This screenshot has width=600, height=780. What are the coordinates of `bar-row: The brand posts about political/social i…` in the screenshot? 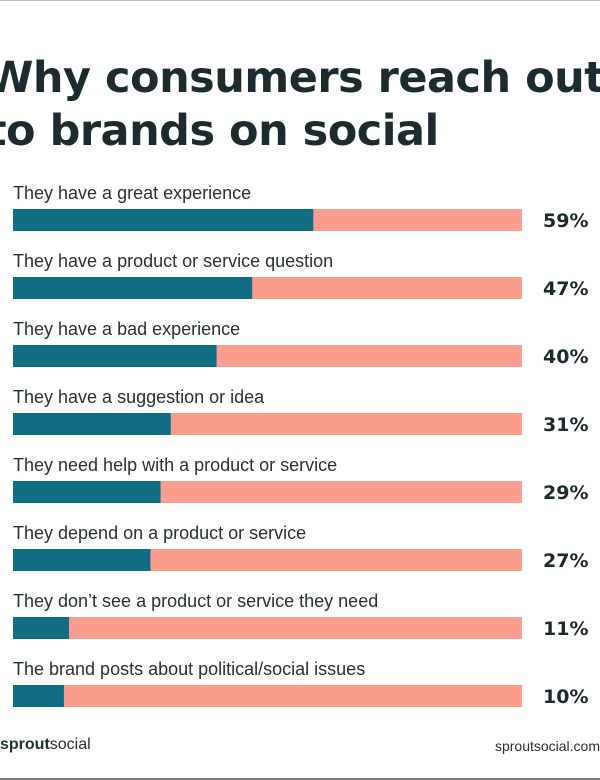 It's located at (300, 683).